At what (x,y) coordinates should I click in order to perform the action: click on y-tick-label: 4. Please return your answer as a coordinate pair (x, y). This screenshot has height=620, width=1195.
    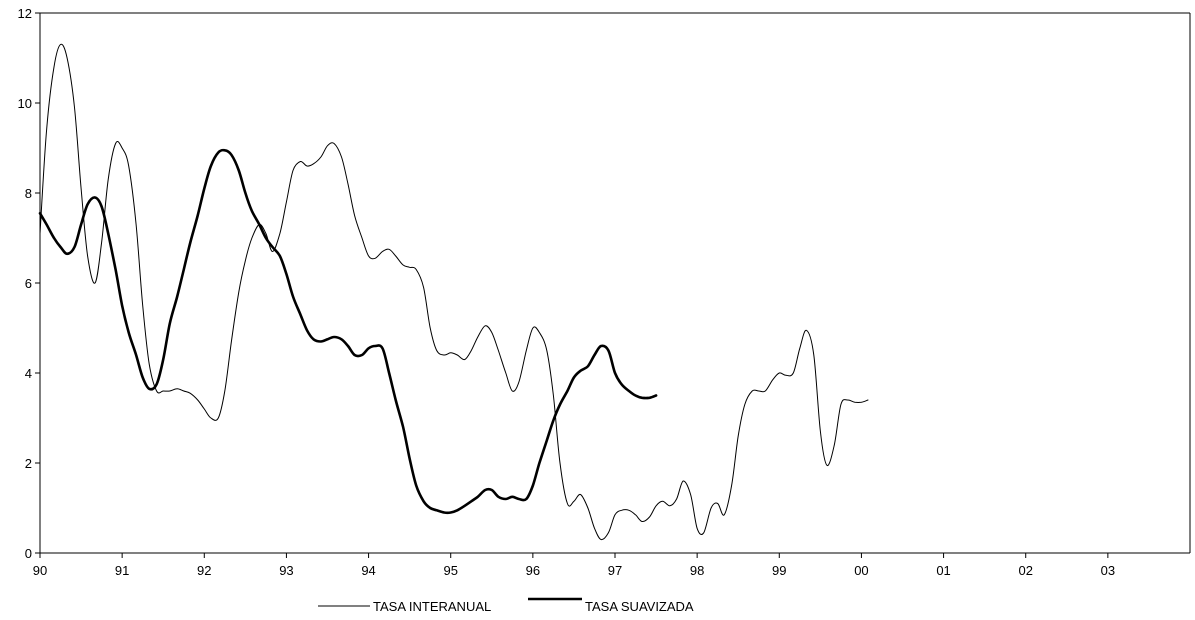
    Looking at the image, I should click on (28, 373).